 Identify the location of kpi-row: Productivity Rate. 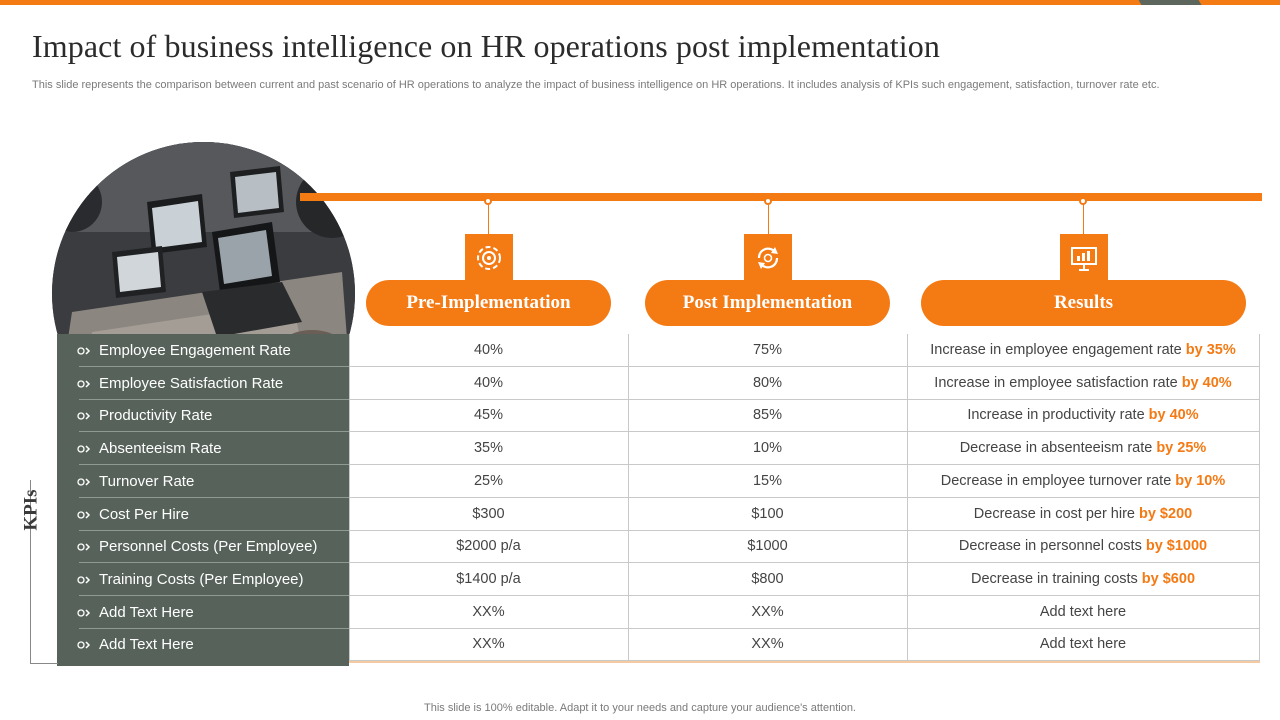
(203, 415).